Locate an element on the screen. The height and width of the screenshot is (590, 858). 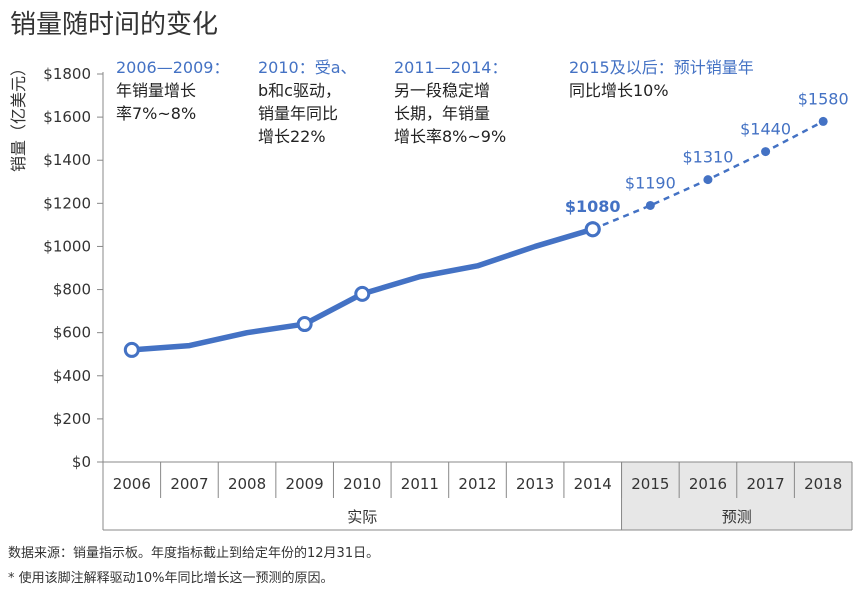
forecast-point-2015 is located at coordinates (650, 205).